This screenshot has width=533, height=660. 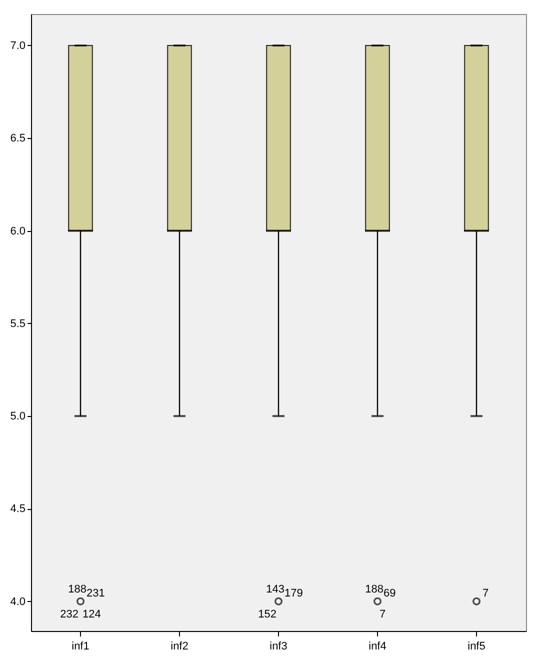 What do you see at coordinates (18, 416) in the screenshot?
I see `y-tick-label: 5.0` at bounding box center [18, 416].